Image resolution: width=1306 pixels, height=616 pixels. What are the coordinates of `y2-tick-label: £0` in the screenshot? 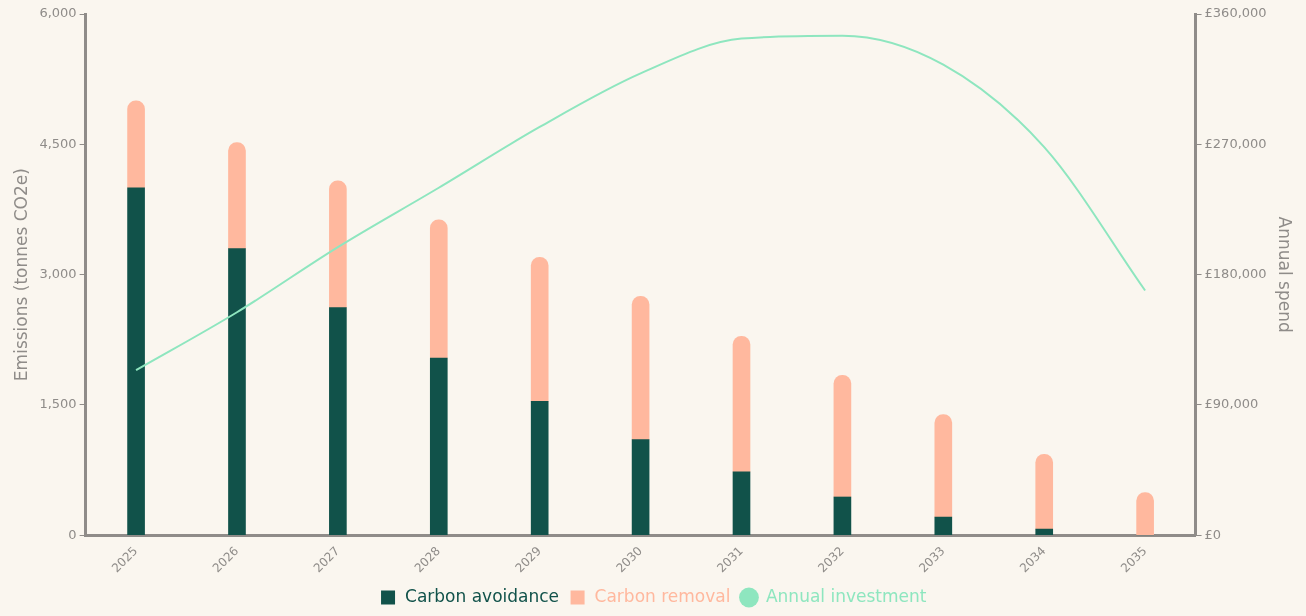 It's located at (1213, 534).